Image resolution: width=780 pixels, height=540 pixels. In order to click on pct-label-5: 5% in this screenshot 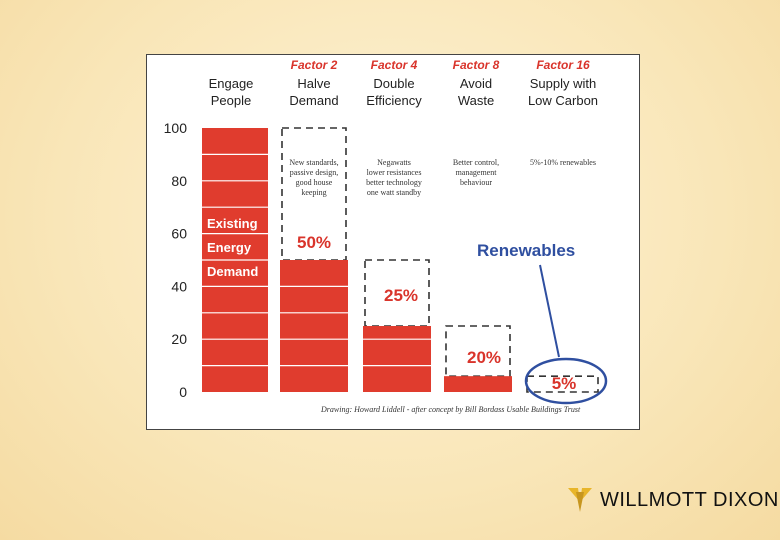, I will do `click(564, 383)`.